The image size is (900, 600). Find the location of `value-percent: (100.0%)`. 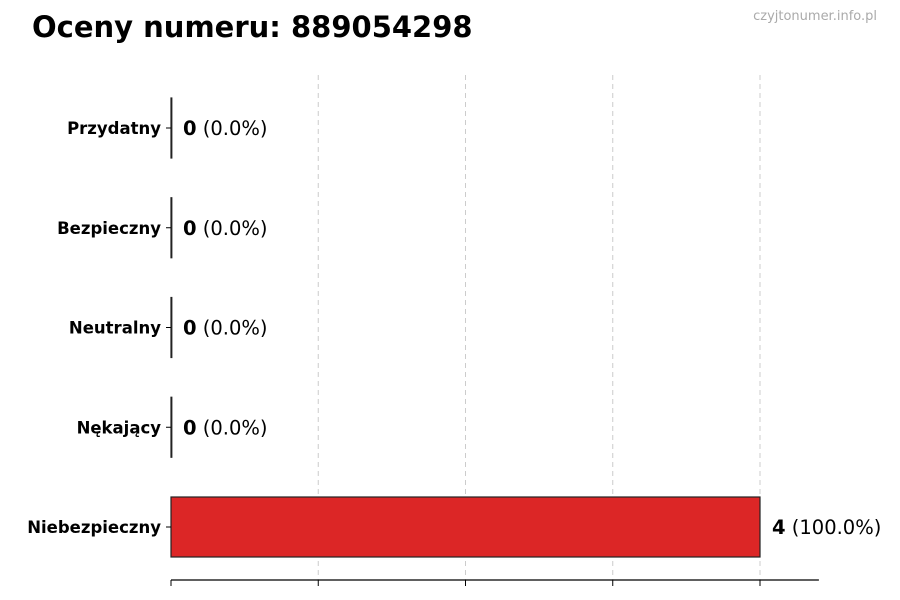

value-percent: (100.0%) is located at coordinates (834, 527).